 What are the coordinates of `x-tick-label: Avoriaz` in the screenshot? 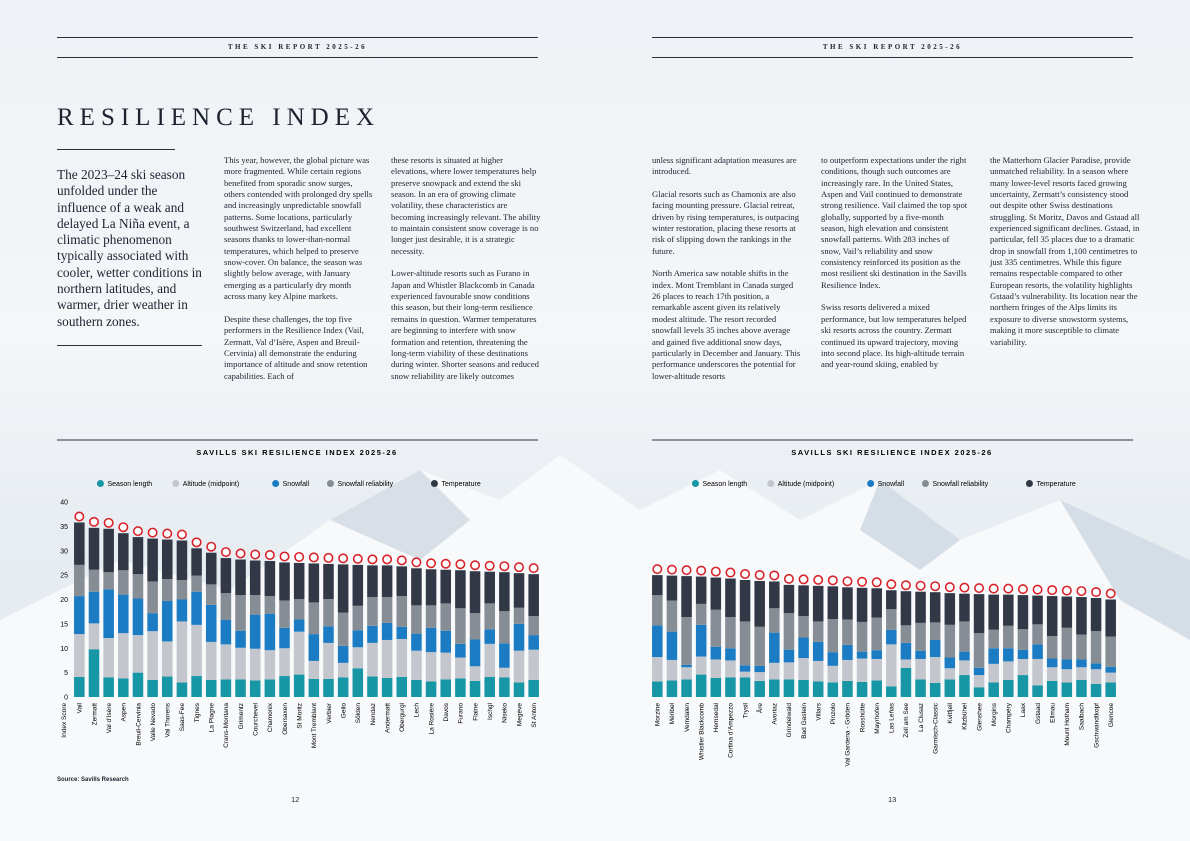 It's located at (775, 714).